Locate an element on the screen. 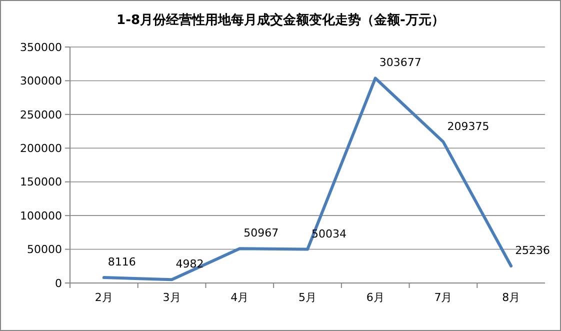  y-tick-label: 100000 is located at coordinates (41, 215).